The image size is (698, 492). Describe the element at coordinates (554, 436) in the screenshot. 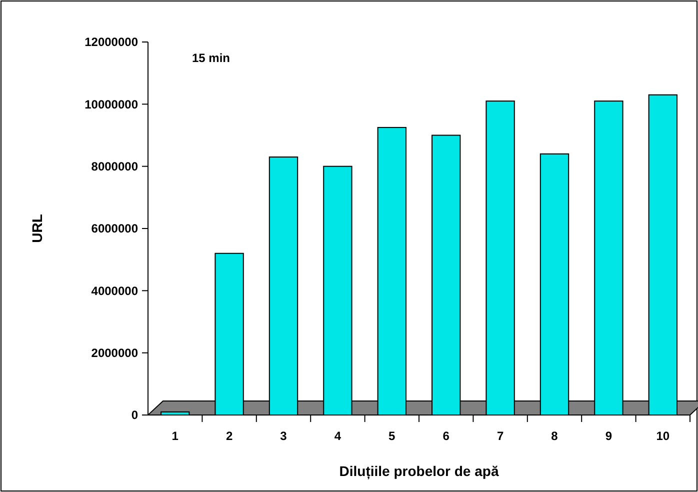

I see `x-tick-label: 8` at that location.